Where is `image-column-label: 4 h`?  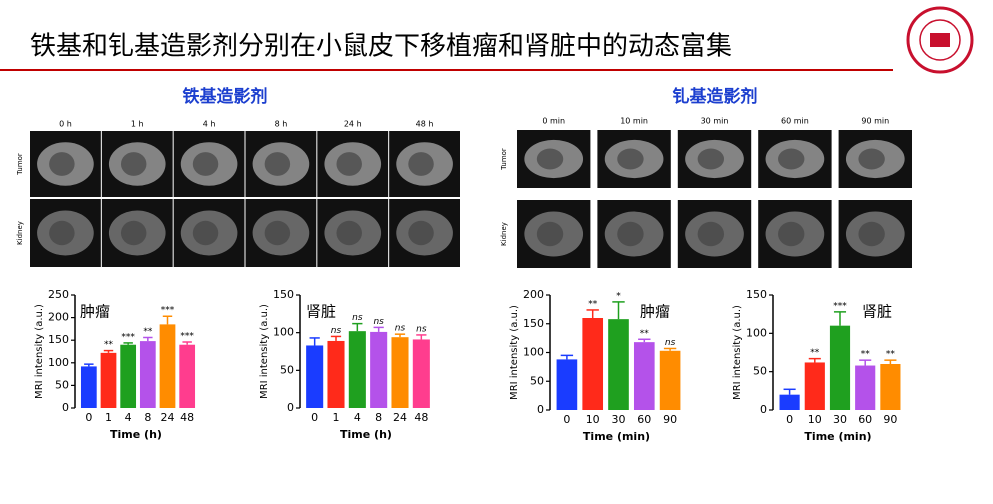
image-column-label: 4 h is located at coordinates (209, 124).